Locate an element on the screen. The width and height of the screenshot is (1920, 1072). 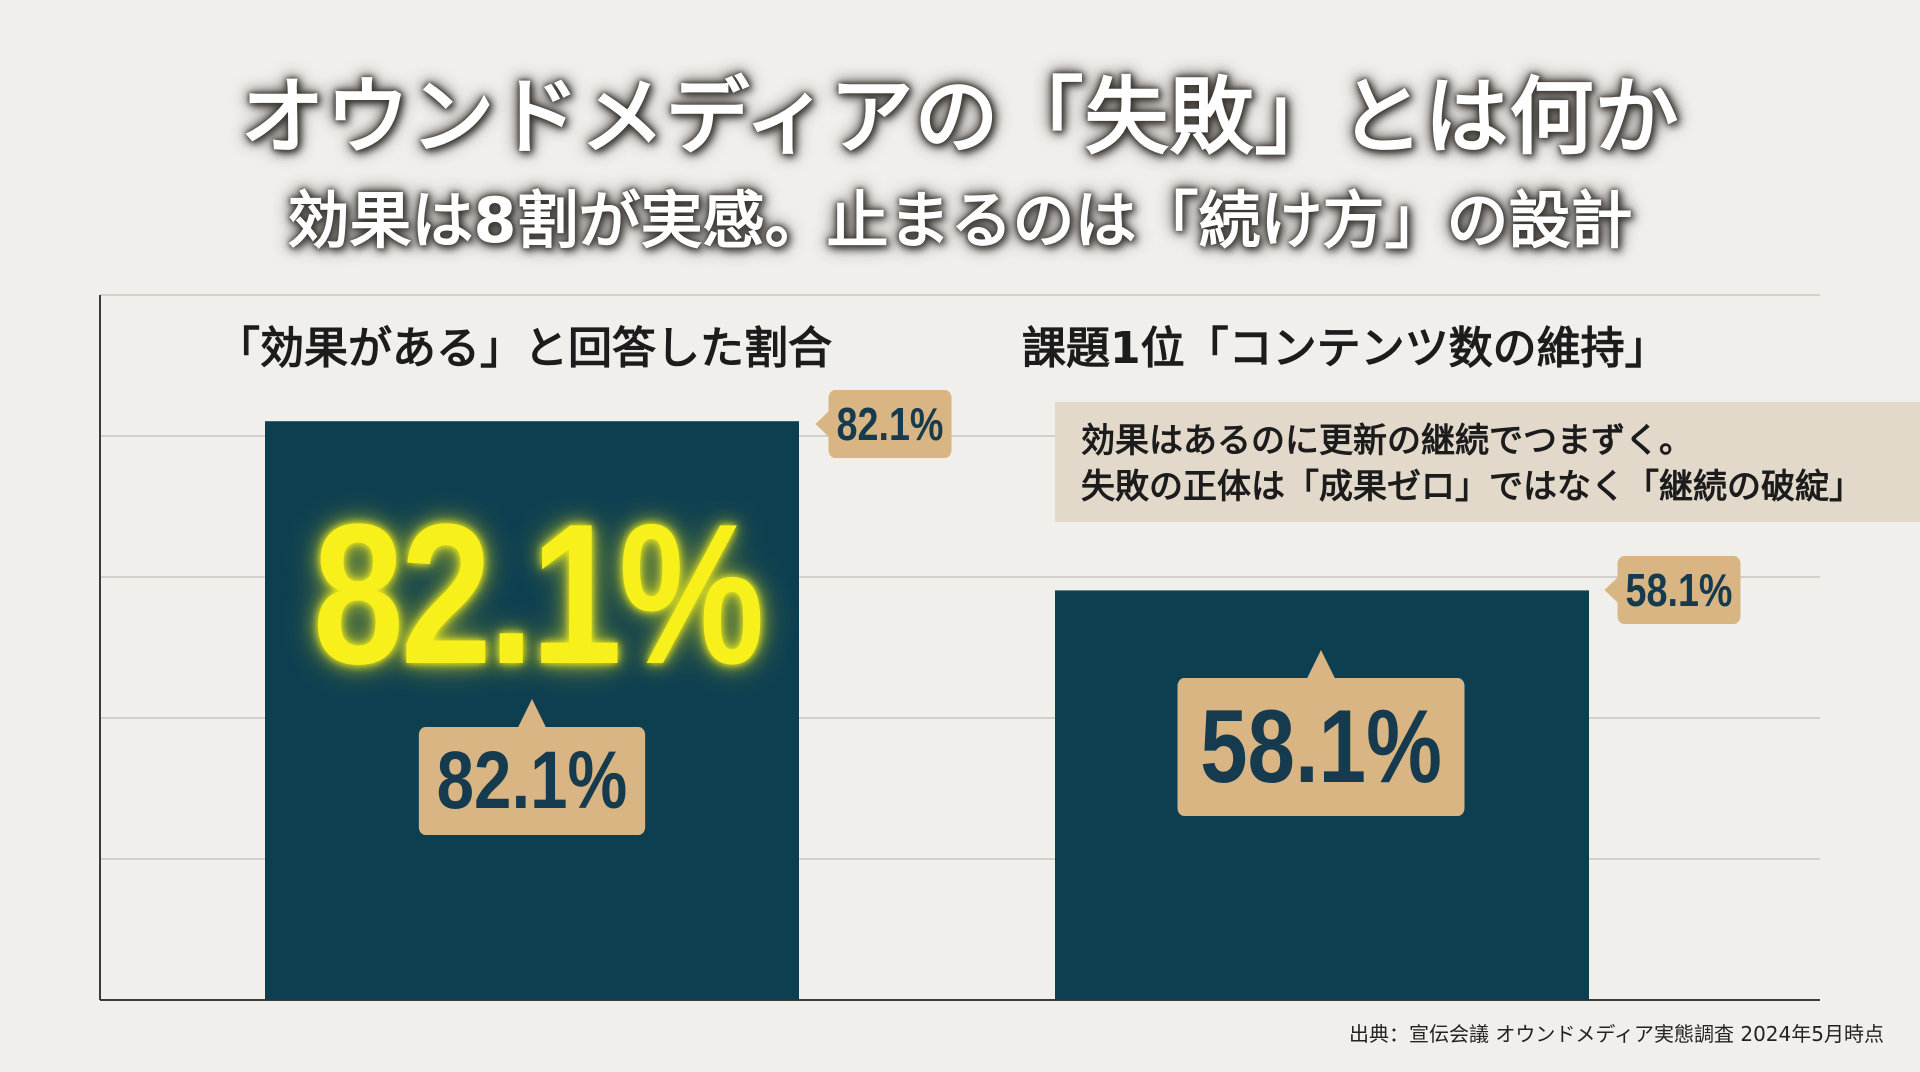
note-line-2: 失敗の正体は「成果ゼロ」ではなく「継続の破綻」 is located at coordinates (1472, 487).